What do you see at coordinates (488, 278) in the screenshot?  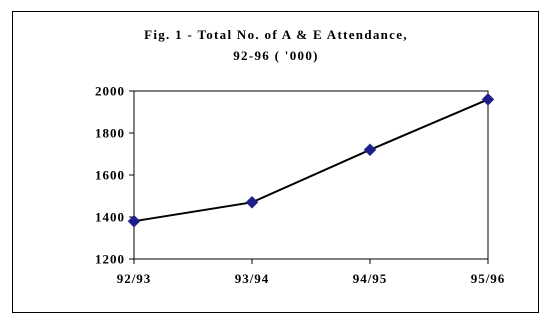 I see `x-tick-label: 95/96` at bounding box center [488, 278].